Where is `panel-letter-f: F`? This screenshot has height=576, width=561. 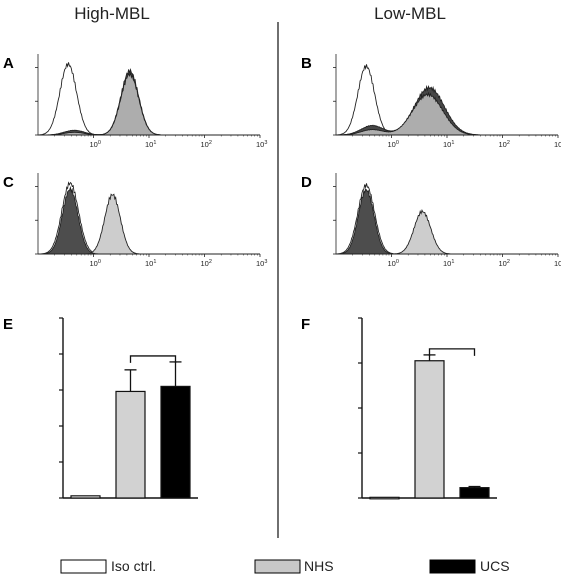
panel-letter-f: F is located at coordinates (305, 324).